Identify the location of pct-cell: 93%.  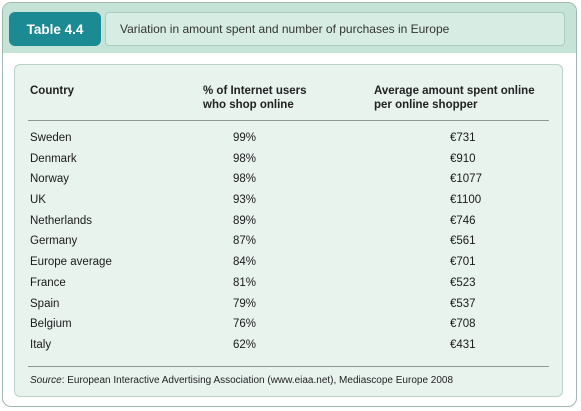
(245, 200).